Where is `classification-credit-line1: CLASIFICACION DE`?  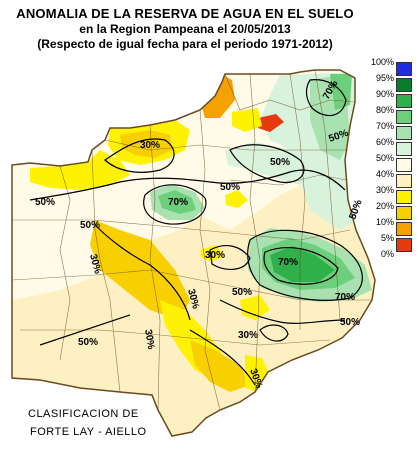
classification-credit-line1: CLASIFICACION DE is located at coordinates (83, 414).